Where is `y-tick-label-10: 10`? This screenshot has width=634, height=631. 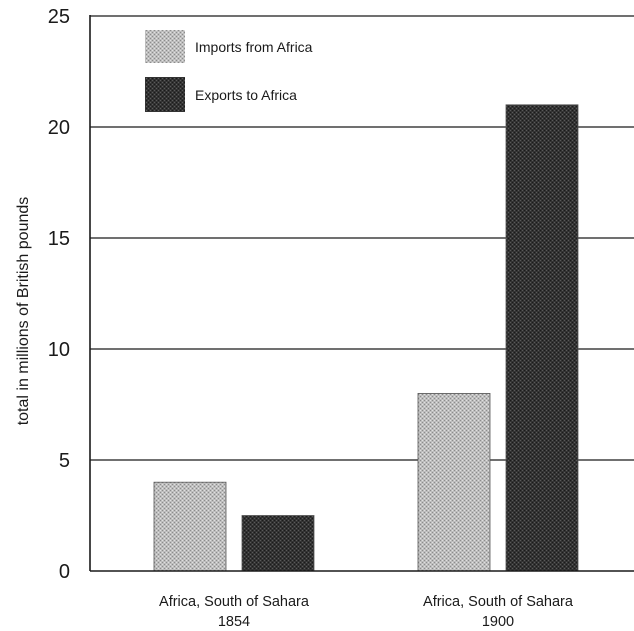 y-tick-label-10: 10 is located at coordinates (59, 350).